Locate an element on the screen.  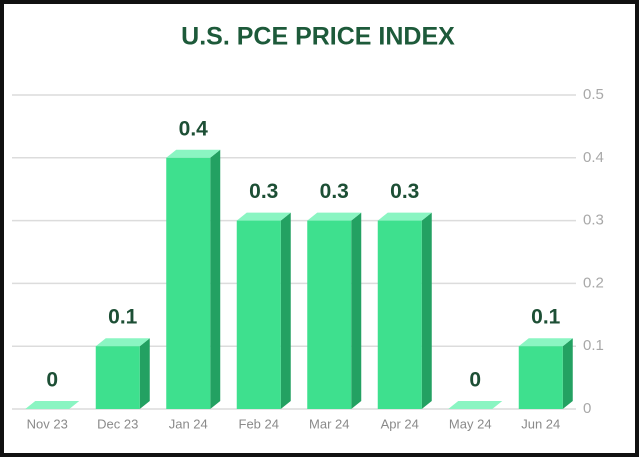
y-tick-label: 0.2 is located at coordinates (593, 282).